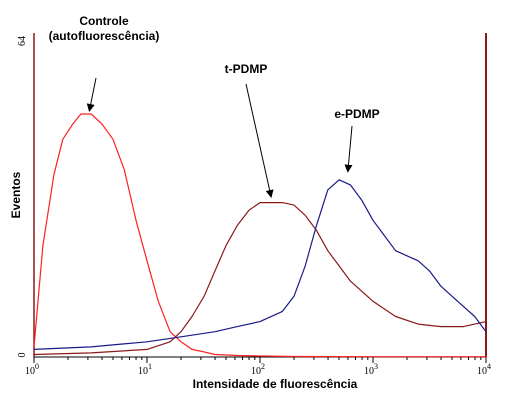  What do you see at coordinates (32, 369) in the screenshot?
I see `x-tick-label: 10⁰` at bounding box center [32, 369].